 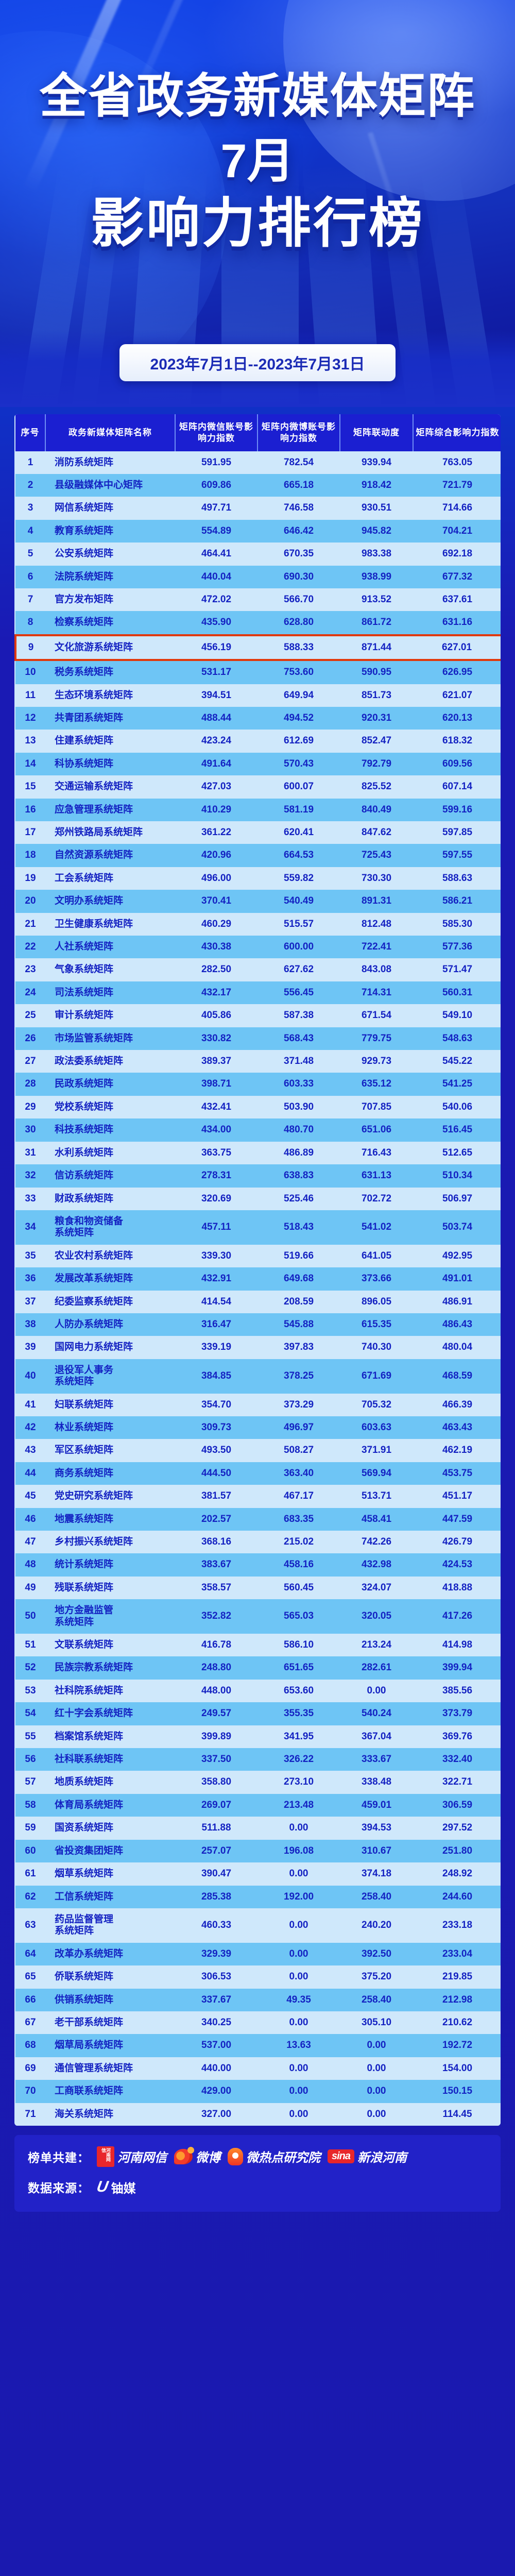 I want to click on cell-wechat-index: 278.31, so click(x=216, y=1176).